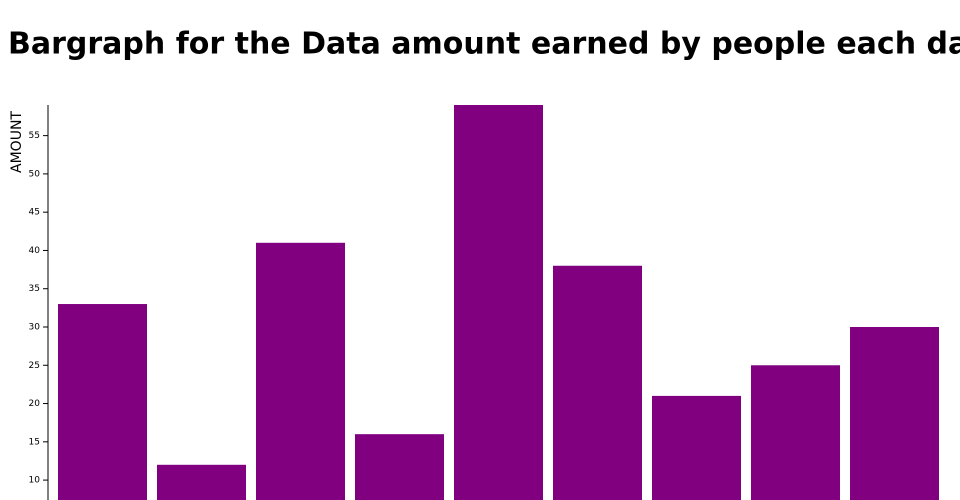  What do you see at coordinates (34, 136) in the screenshot?
I see `y-tick-label: 55` at bounding box center [34, 136].